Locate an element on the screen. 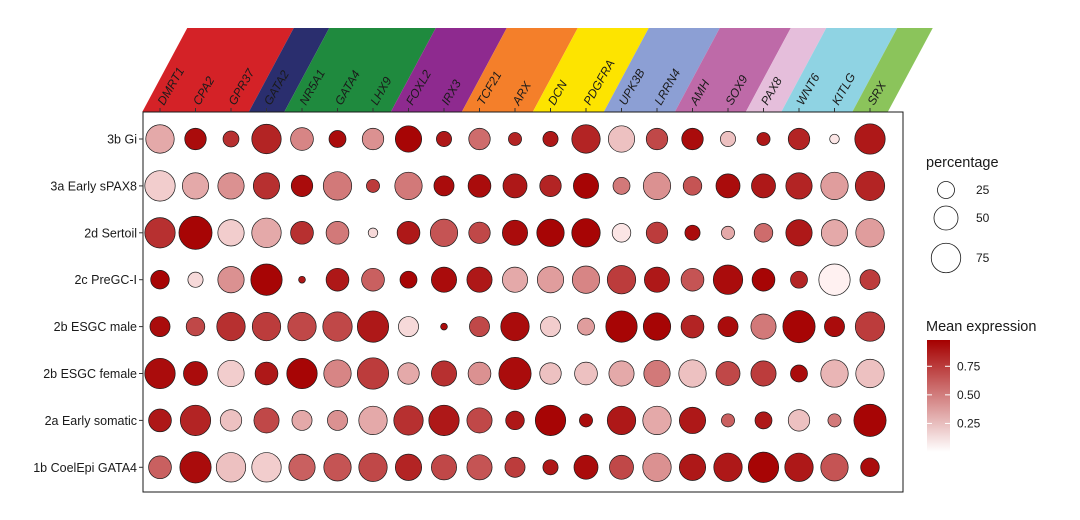 The width and height of the screenshot is (1080, 520). cell-type-label: 2b ESGC female is located at coordinates (90, 374).